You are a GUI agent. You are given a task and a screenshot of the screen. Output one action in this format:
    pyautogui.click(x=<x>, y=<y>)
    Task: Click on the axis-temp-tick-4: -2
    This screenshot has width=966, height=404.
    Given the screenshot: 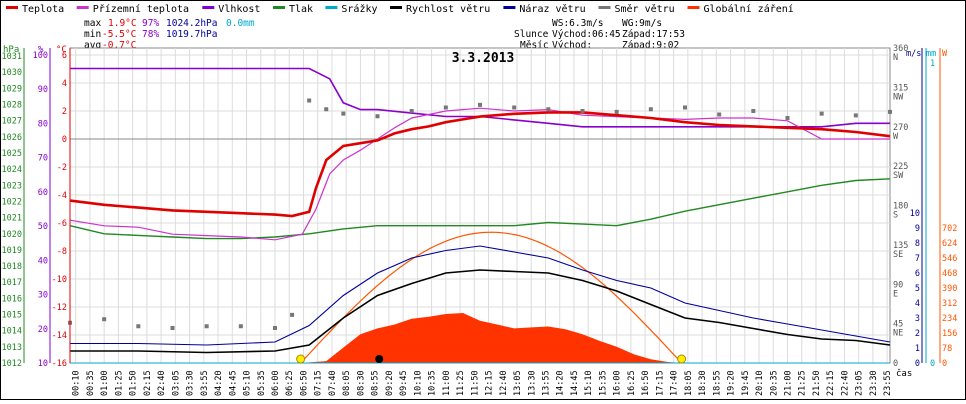 What is the action you would take?
    pyautogui.click(x=62, y=168)
    